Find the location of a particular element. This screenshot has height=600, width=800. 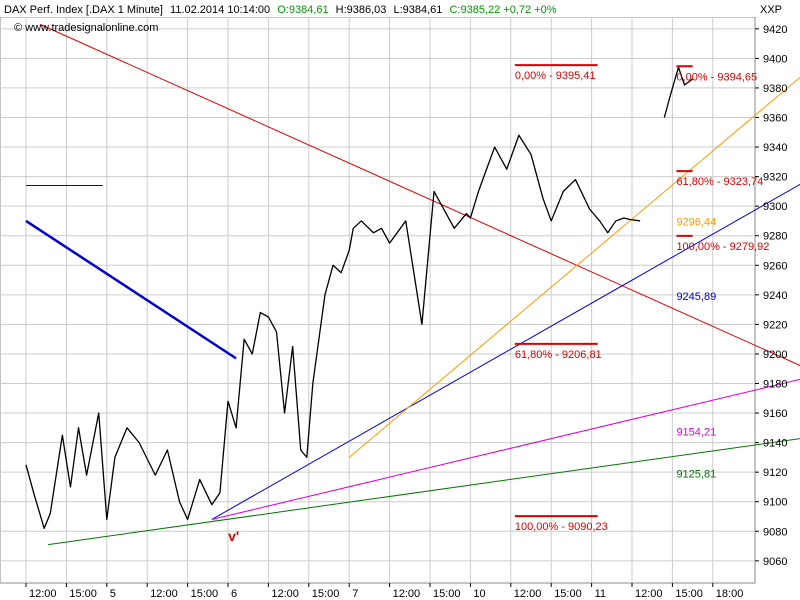

annotation-label: 9125,81 is located at coordinates (696, 475).